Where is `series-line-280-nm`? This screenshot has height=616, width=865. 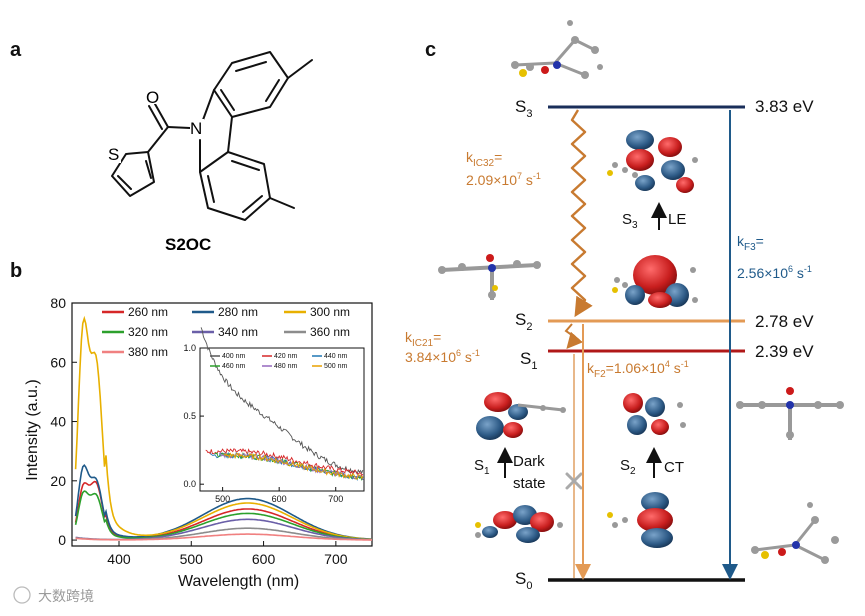
series-line-280-nm is located at coordinates (223, 501).